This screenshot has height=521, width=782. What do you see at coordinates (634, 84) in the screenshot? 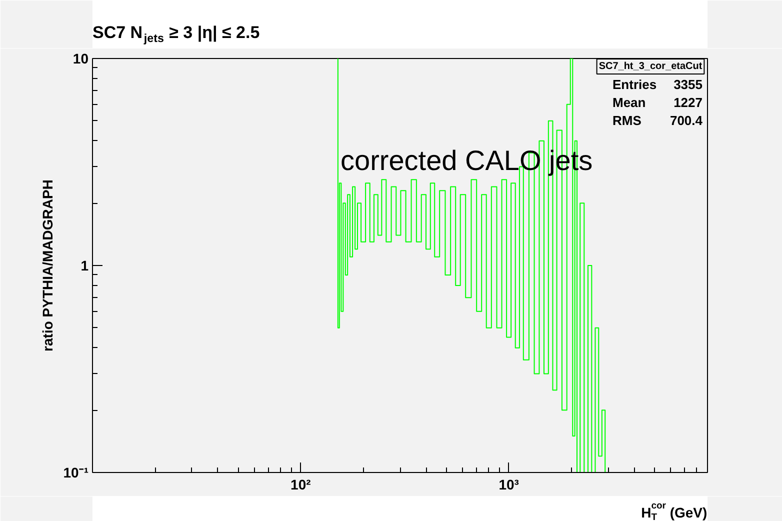
I see `annotation: Entries` at bounding box center [634, 84].